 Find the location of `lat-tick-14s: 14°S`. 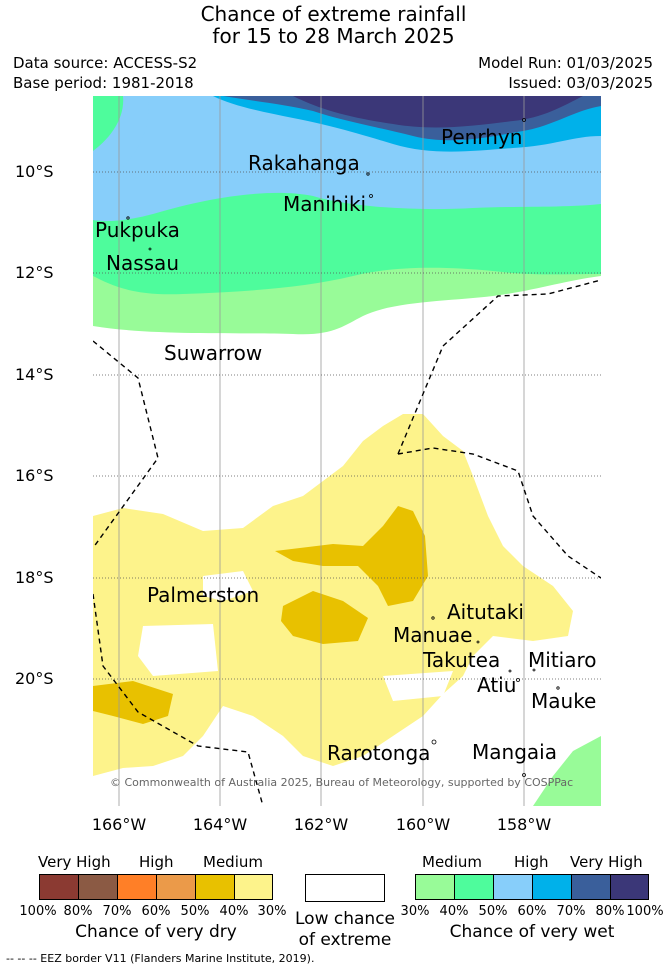

lat-tick-14s: 14°S is located at coordinates (34, 374).